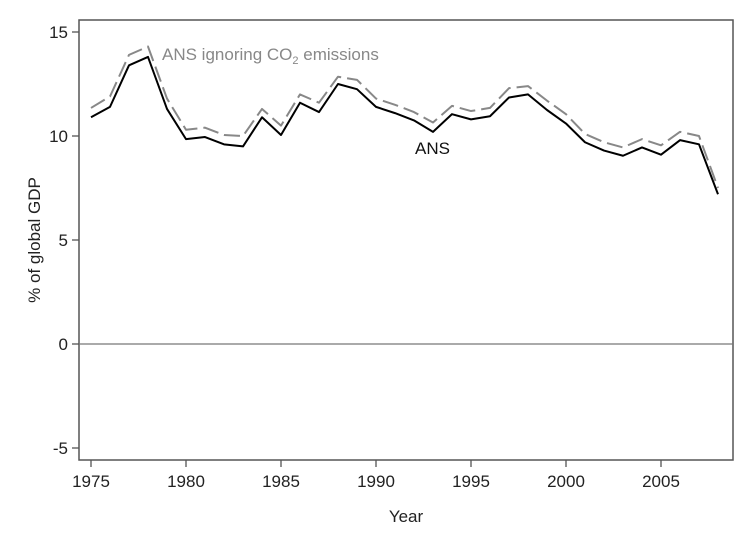 This screenshot has height=548, width=754. Describe the element at coordinates (661, 481) in the screenshot. I see `x-tick-label: 2005` at that location.